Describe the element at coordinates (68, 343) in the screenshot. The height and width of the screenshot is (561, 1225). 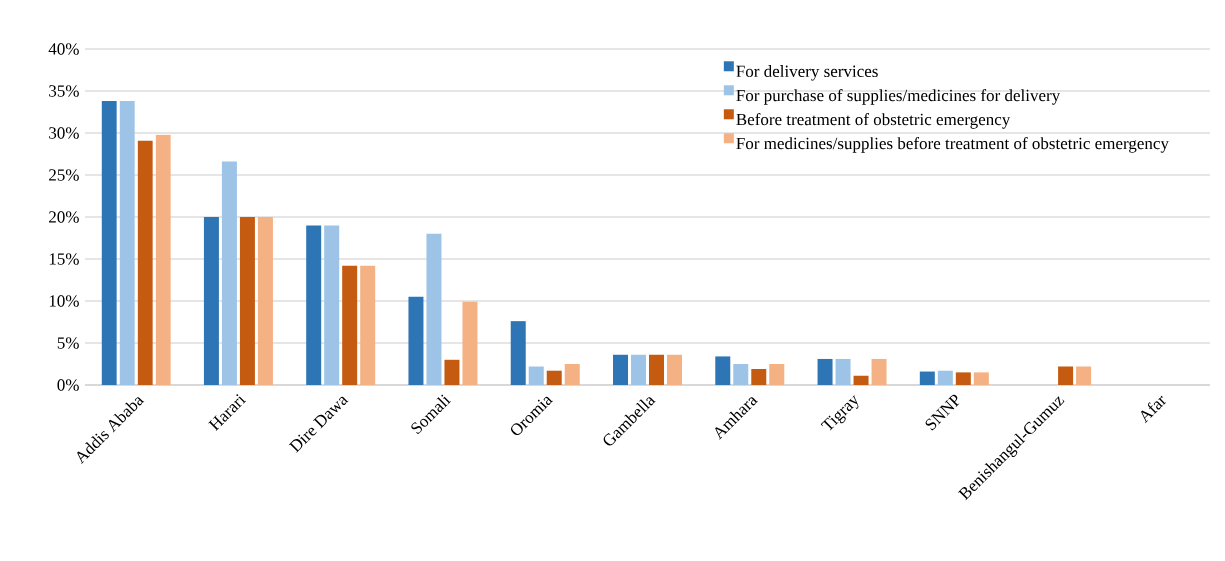
I see `y-tick-label: 5%` at that location.